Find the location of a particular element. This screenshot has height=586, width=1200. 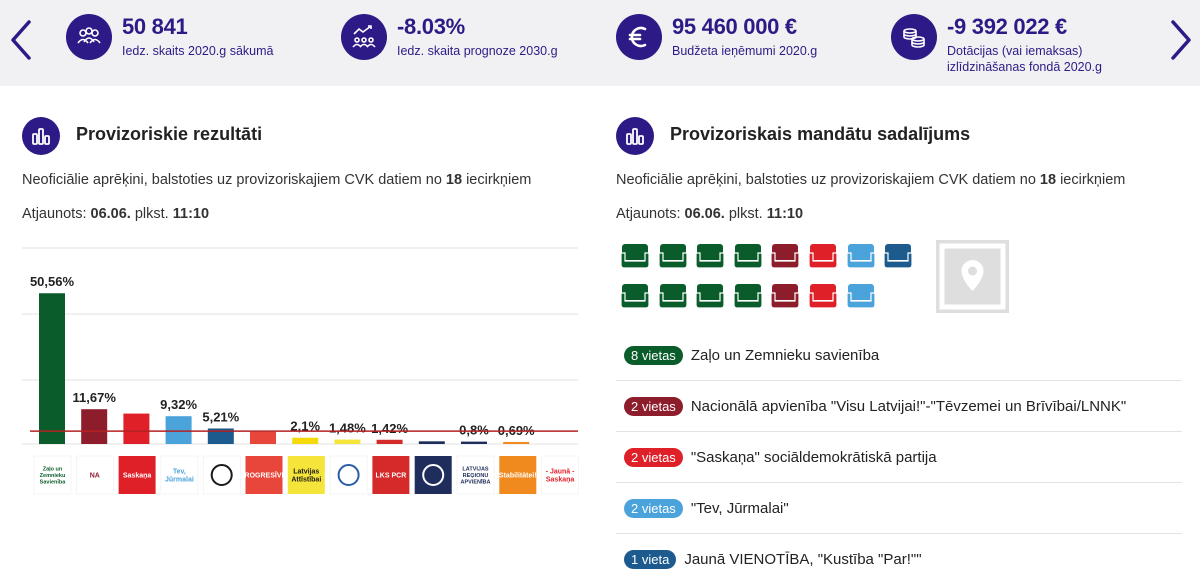

data-label: 9,32% is located at coordinates (178, 404).